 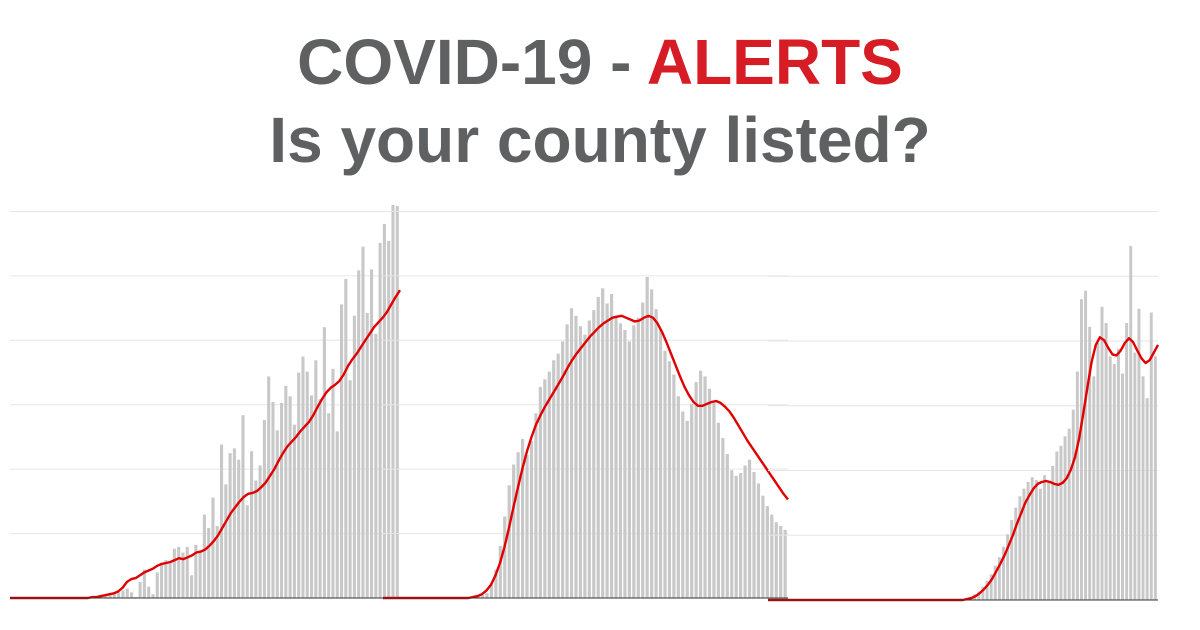 I want to click on headline-line-2: Is your county listed?, so click(x=600, y=140).